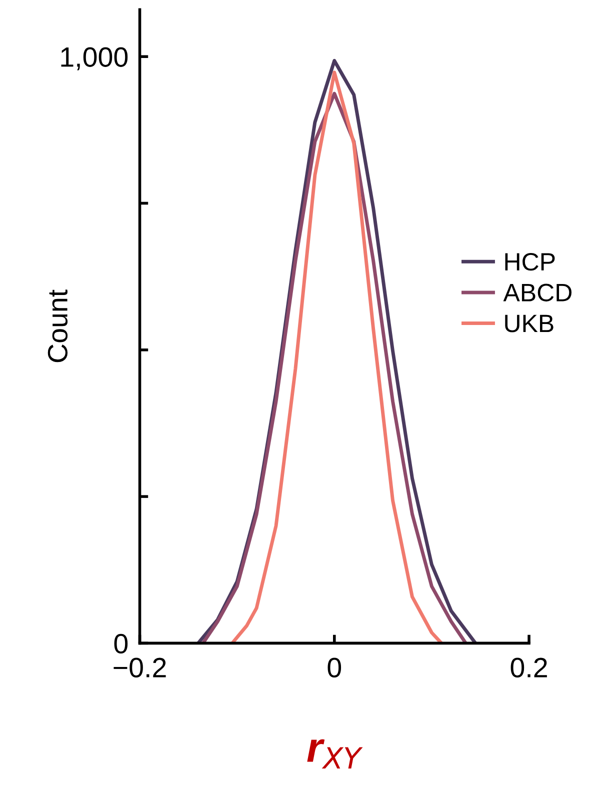 This screenshot has width=613, height=806. Describe the element at coordinates (140, 668) in the screenshot. I see `x-tick-label: −0.2` at that location.